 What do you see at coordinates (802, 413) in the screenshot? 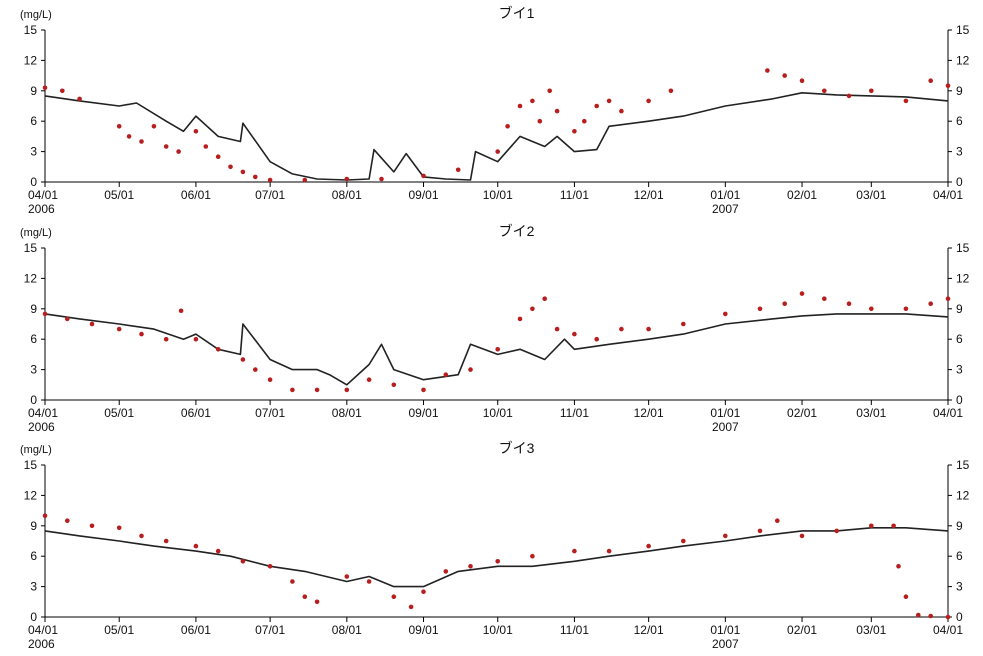
I see `x-tick-label: 02/01` at bounding box center [802, 413].